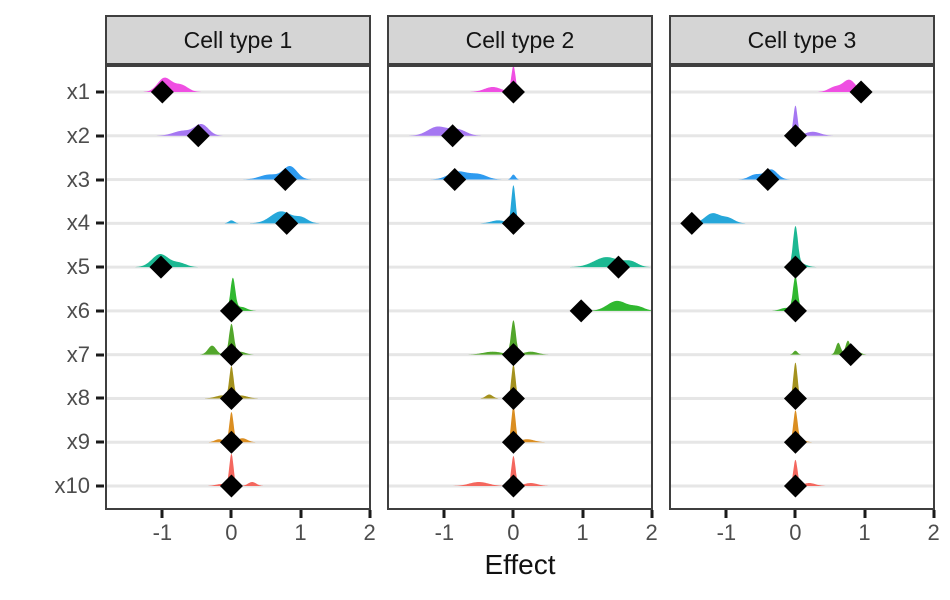 This screenshot has height=600, width=950. What do you see at coordinates (100, 486) in the screenshot?
I see `y-axis-tick-x10` at bounding box center [100, 486].